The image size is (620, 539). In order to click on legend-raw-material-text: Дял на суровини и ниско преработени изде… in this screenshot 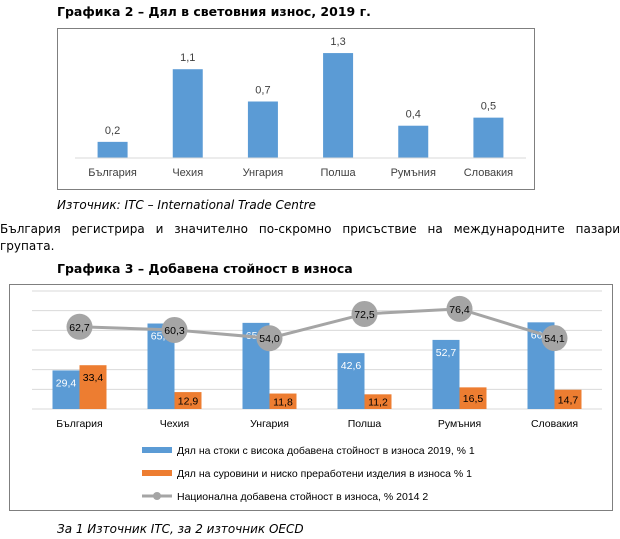, I will do `click(324, 474)`.